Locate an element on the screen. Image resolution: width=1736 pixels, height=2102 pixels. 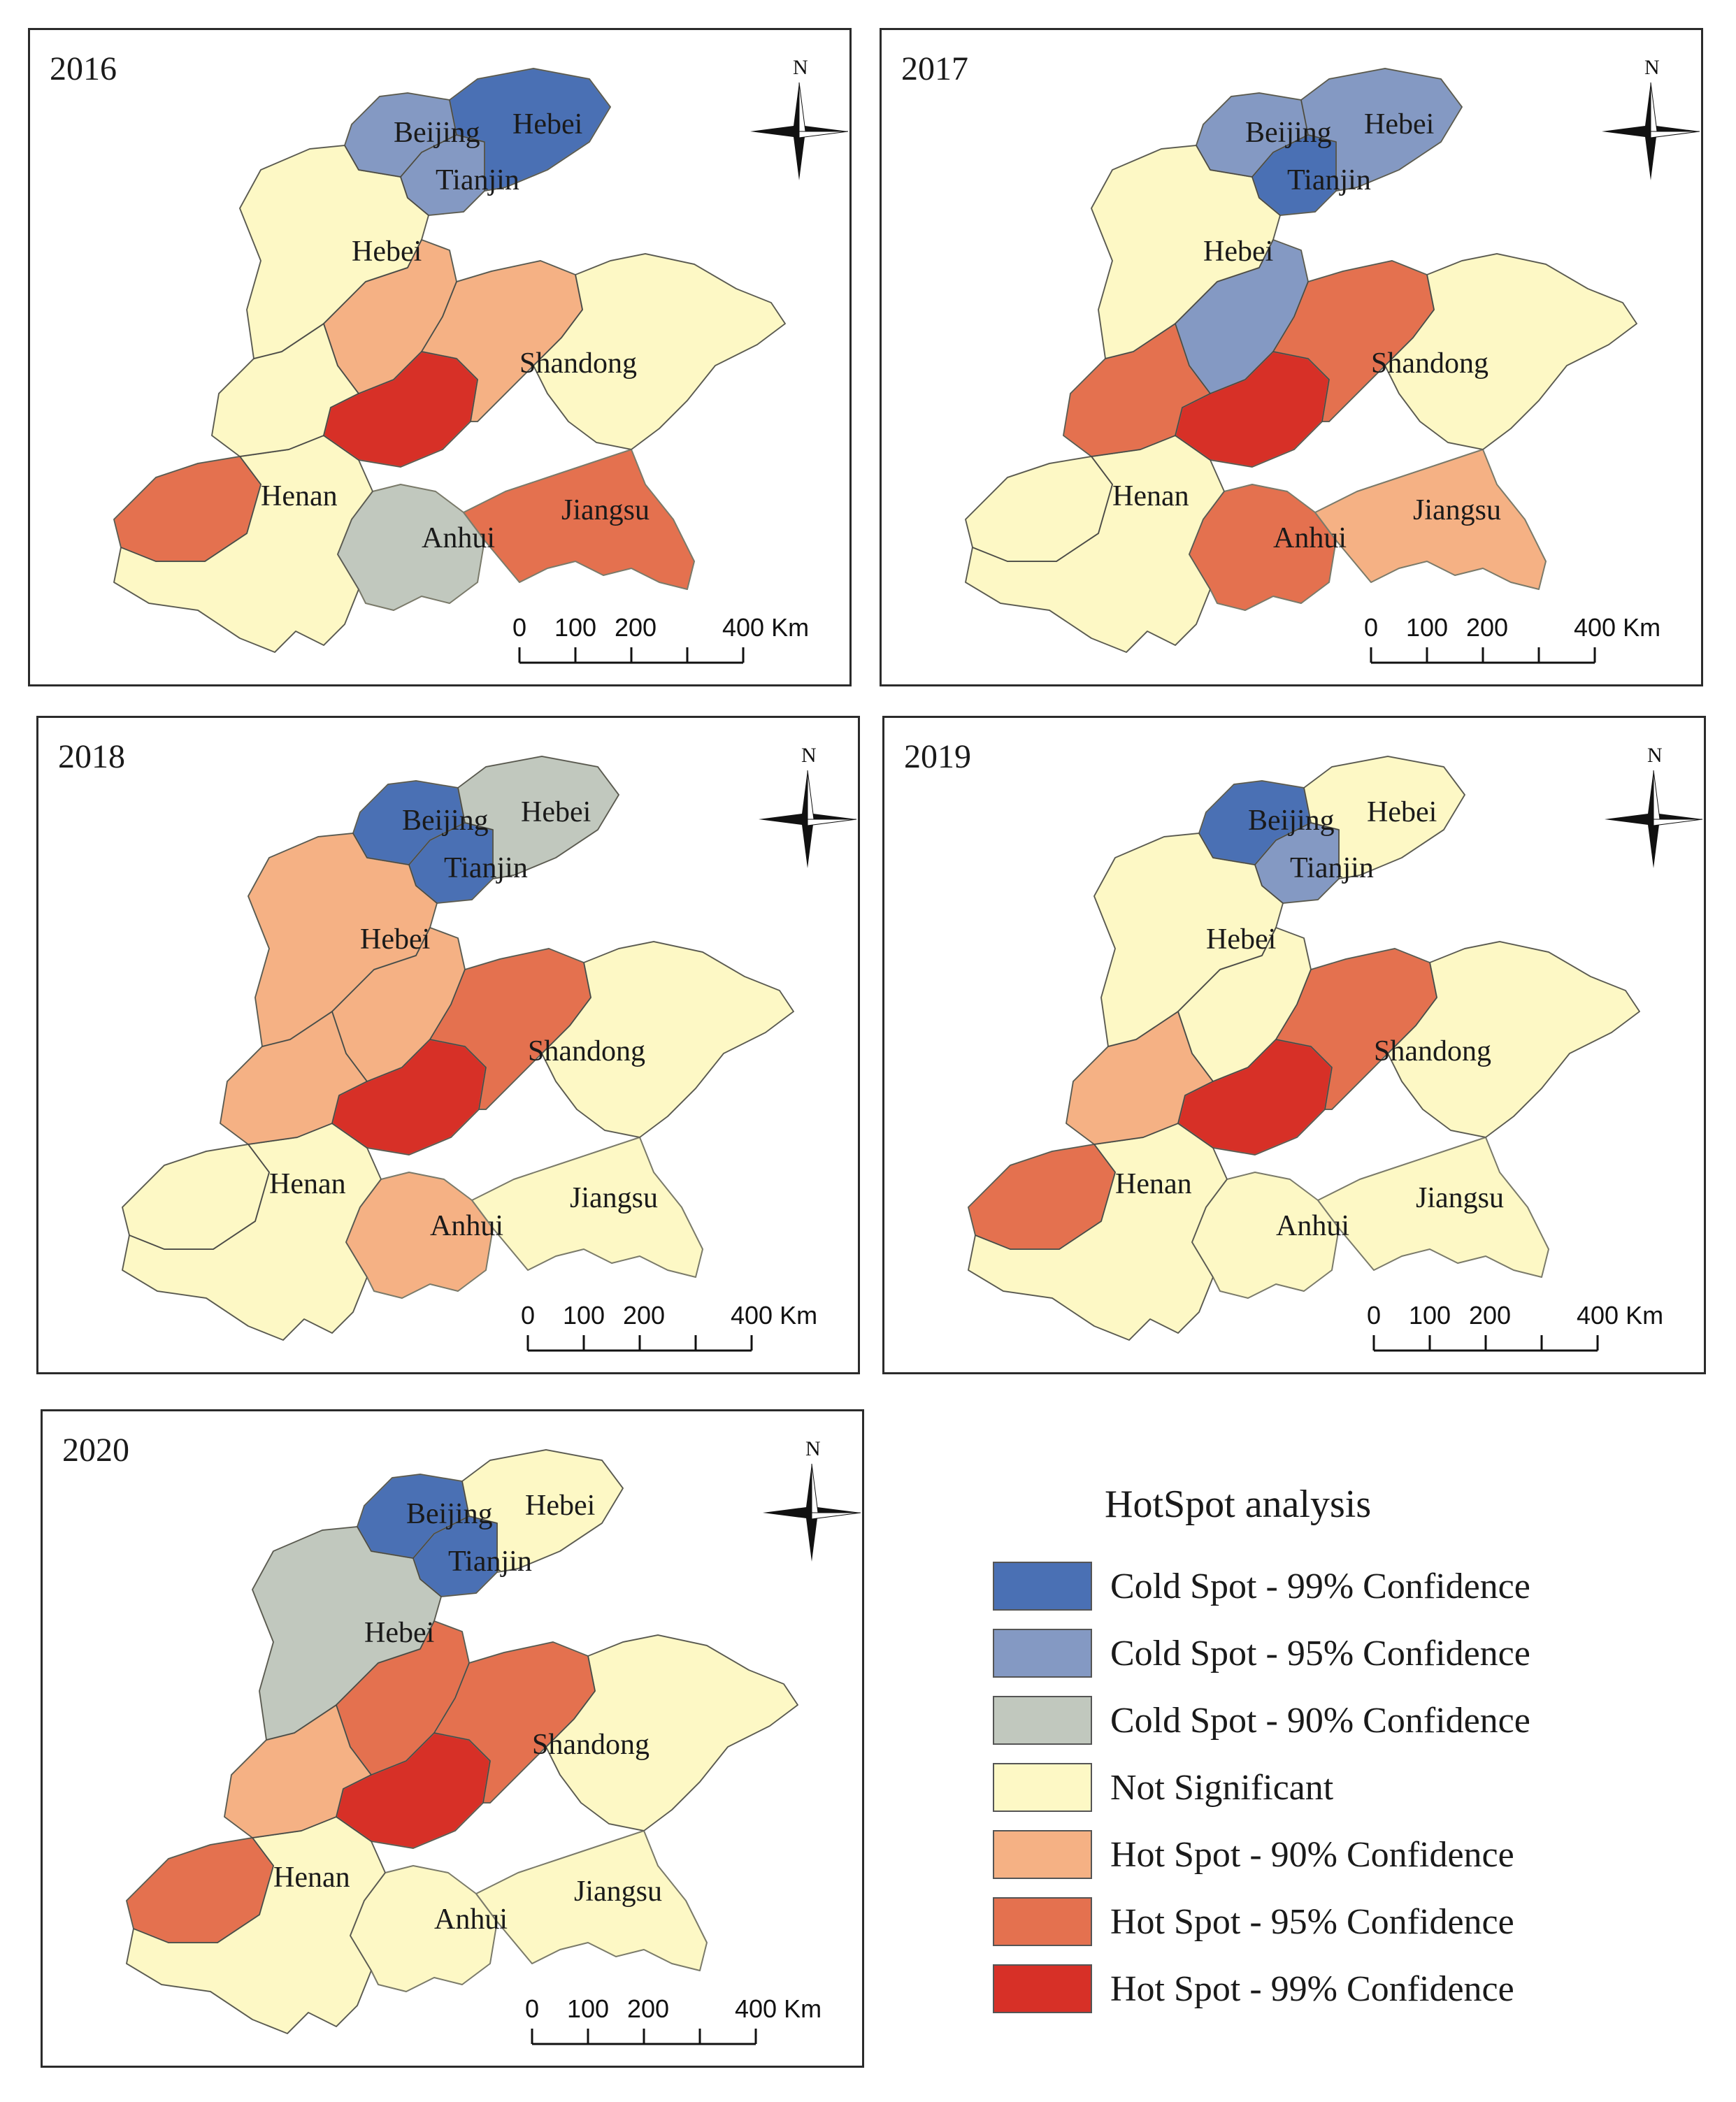
legend-label: Cold Spot - 99% Confidence is located at coordinates (1320, 1586).